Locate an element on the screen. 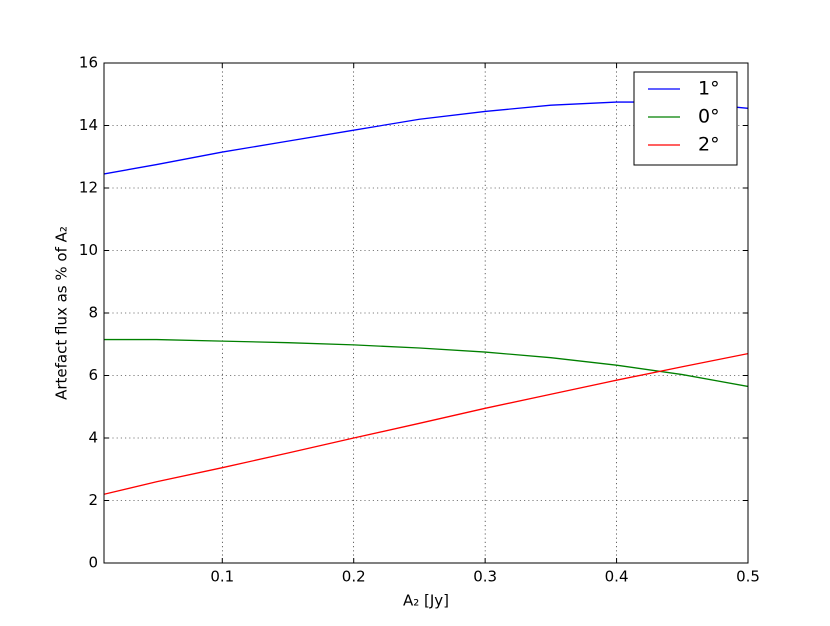 The width and height of the screenshot is (830, 626). y-axis-label: Artefact flux as % of A₂ is located at coordinates (62, 313).